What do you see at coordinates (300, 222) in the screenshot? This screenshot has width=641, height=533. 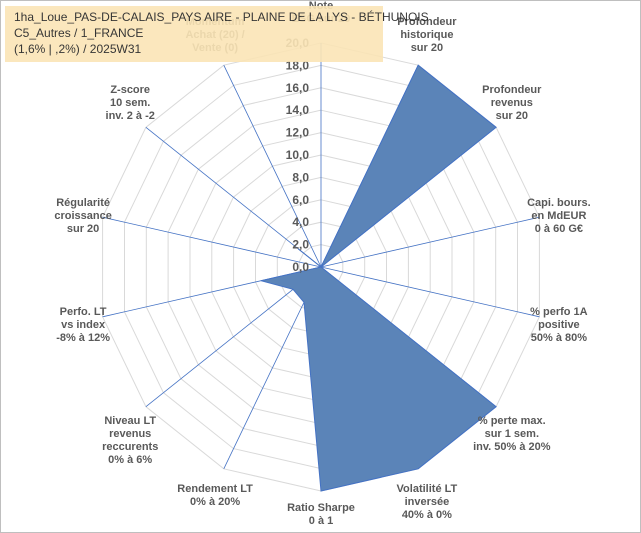 I see `radial-tick-label: 4,0` at bounding box center [300, 222].